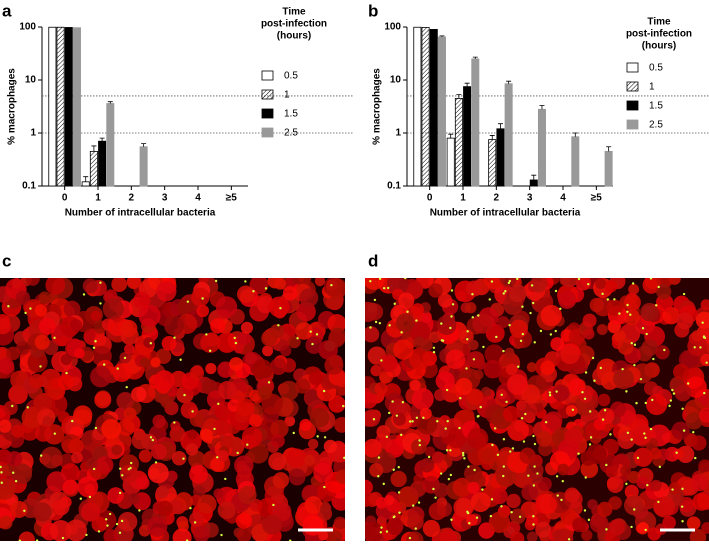 This screenshot has width=709, height=546. What do you see at coordinates (632, 67) in the screenshot?
I see `legend-swatch` at bounding box center [632, 67].